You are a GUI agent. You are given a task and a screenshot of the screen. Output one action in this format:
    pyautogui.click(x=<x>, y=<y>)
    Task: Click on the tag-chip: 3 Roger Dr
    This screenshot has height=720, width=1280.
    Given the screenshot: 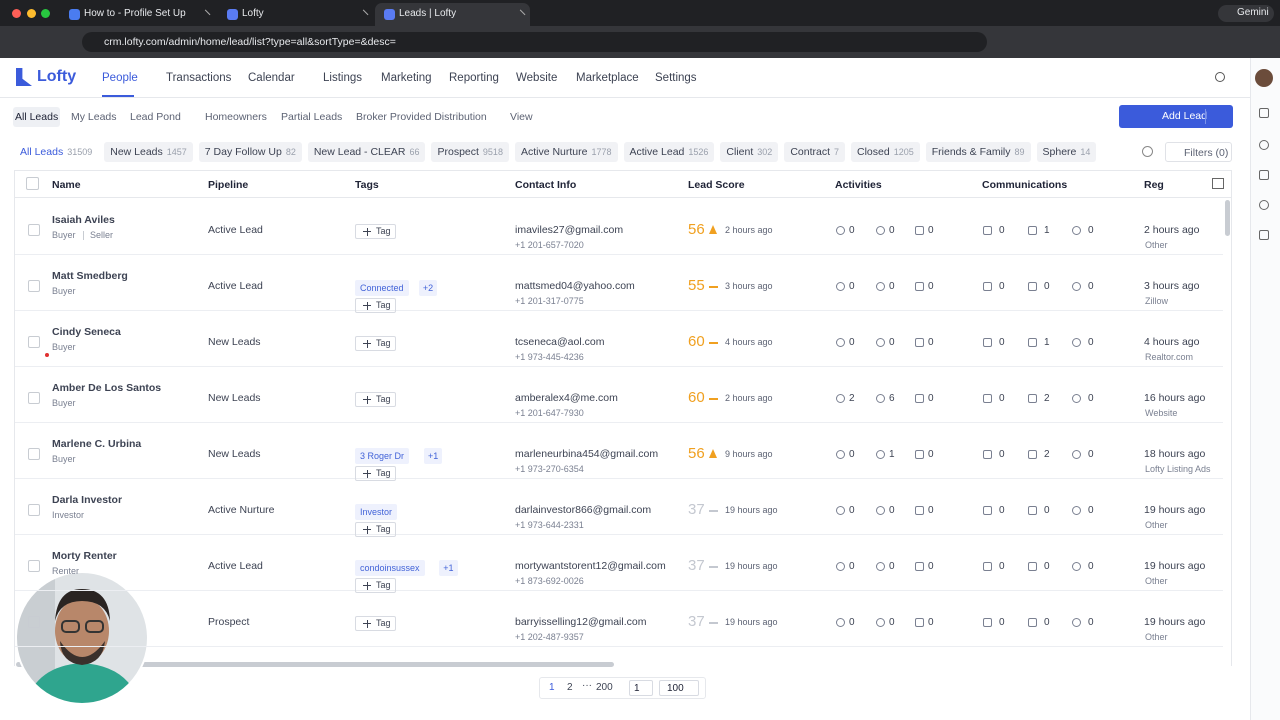 What is the action you would take?
    pyautogui.click(x=382, y=456)
    